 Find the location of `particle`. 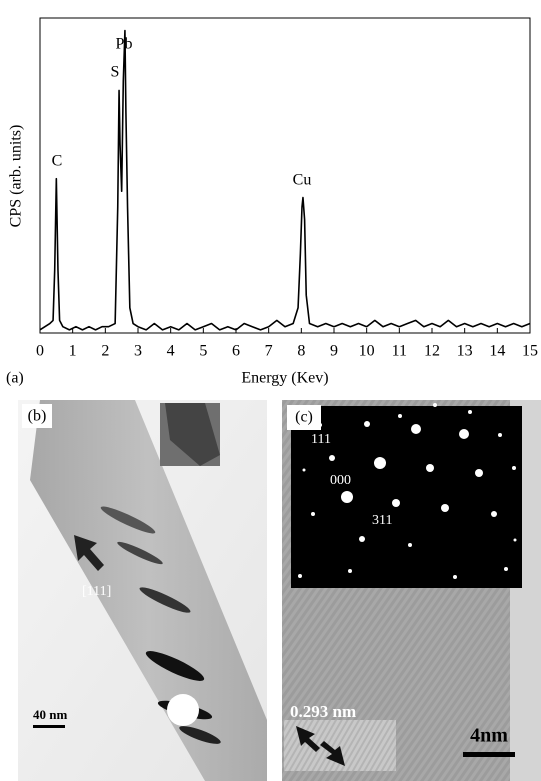

particle is located at coordinates (183, 710).